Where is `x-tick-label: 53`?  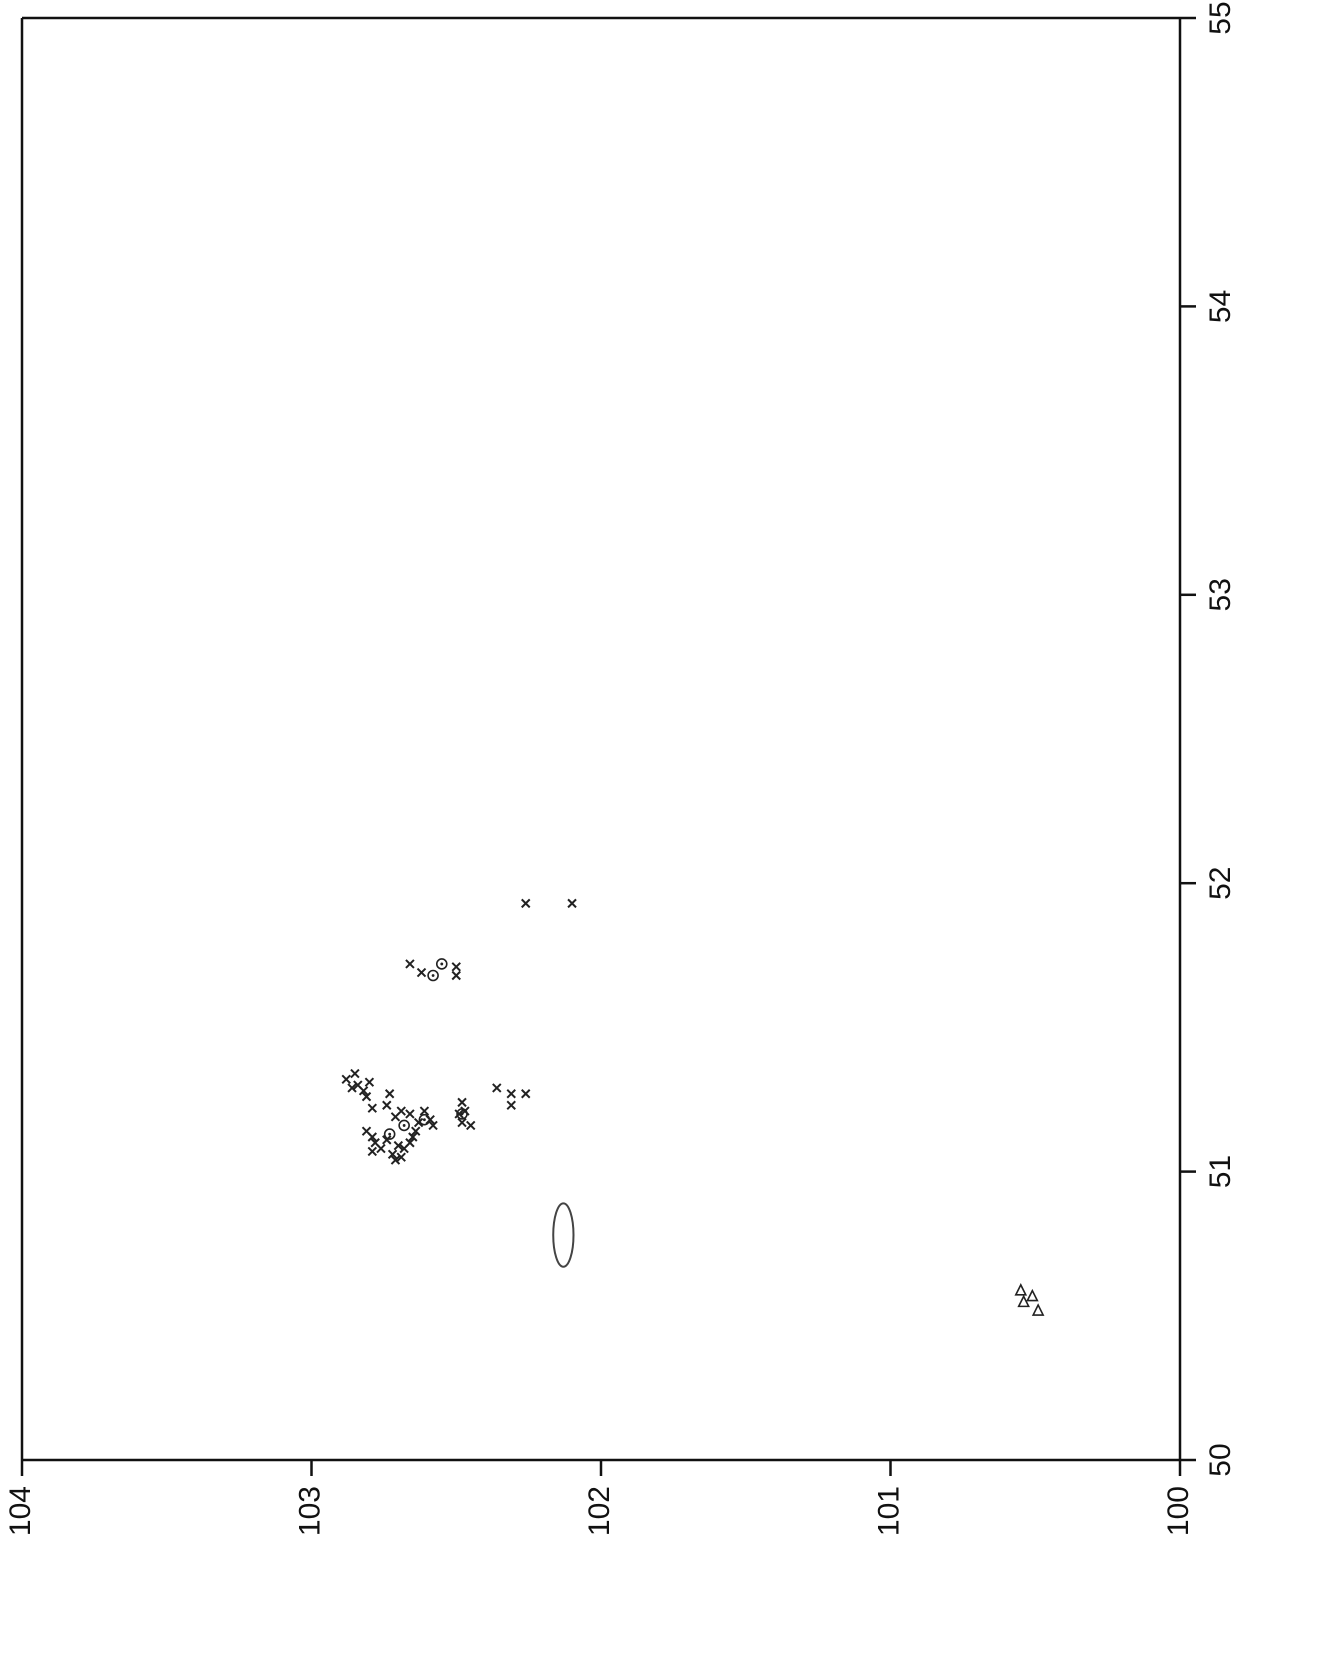
x-tick-label: 53 is located at coordinates (1220, 594).